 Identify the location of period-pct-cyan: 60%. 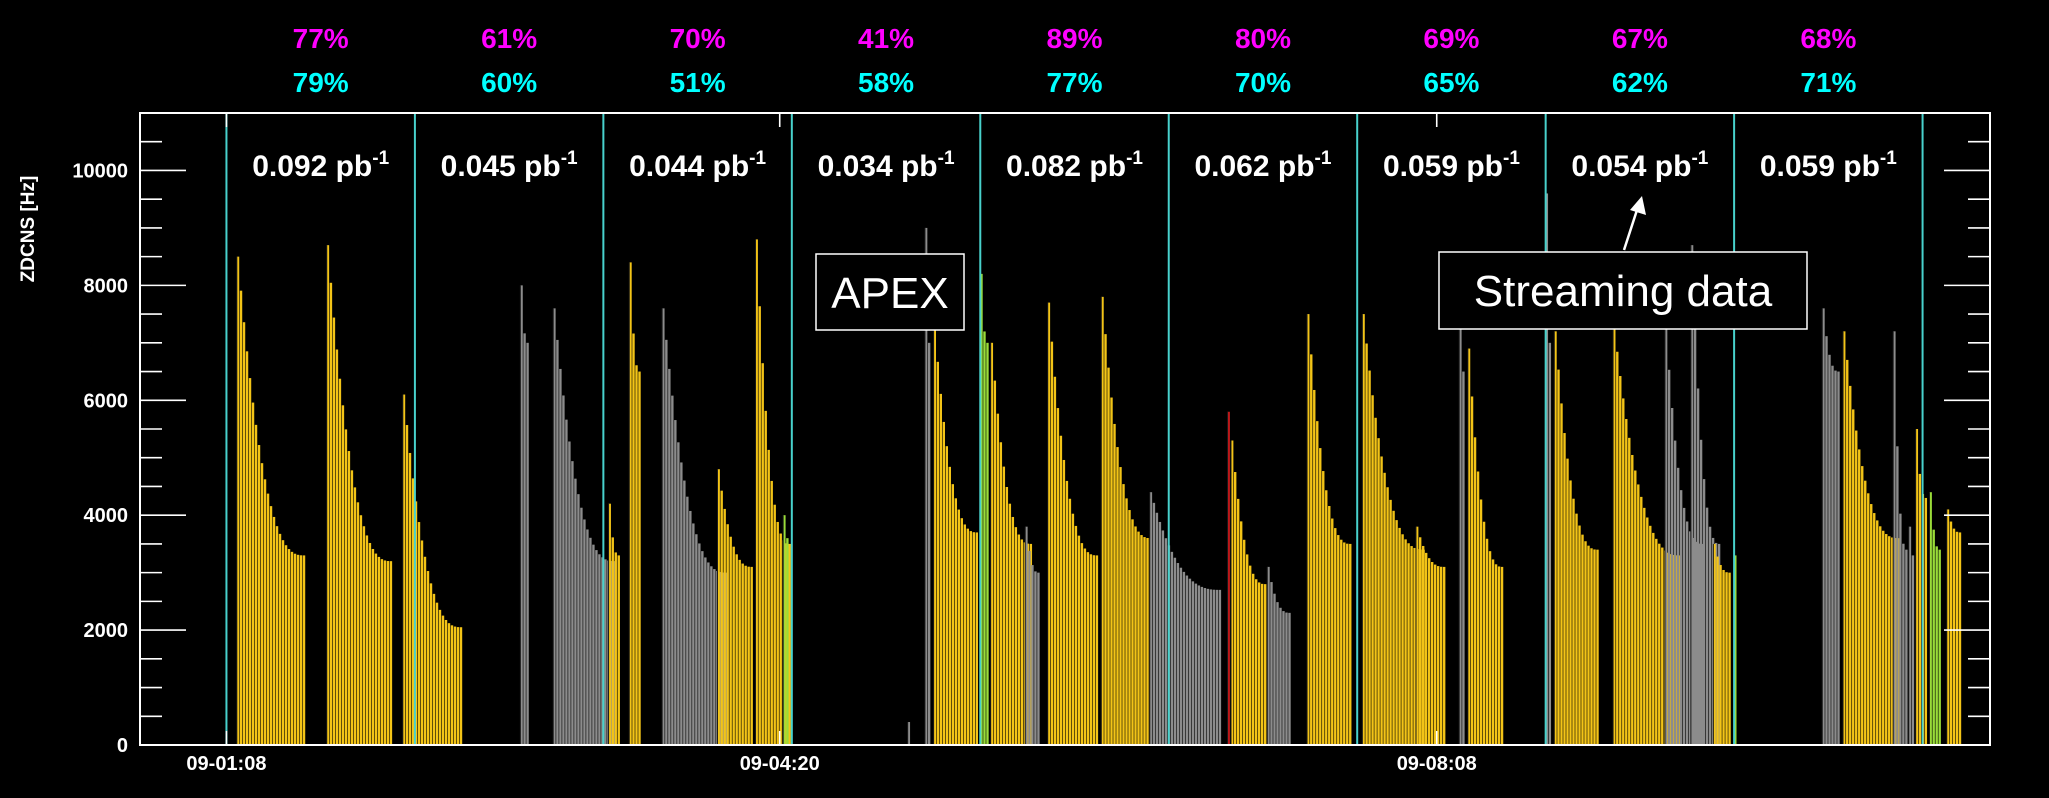
(509, 82).